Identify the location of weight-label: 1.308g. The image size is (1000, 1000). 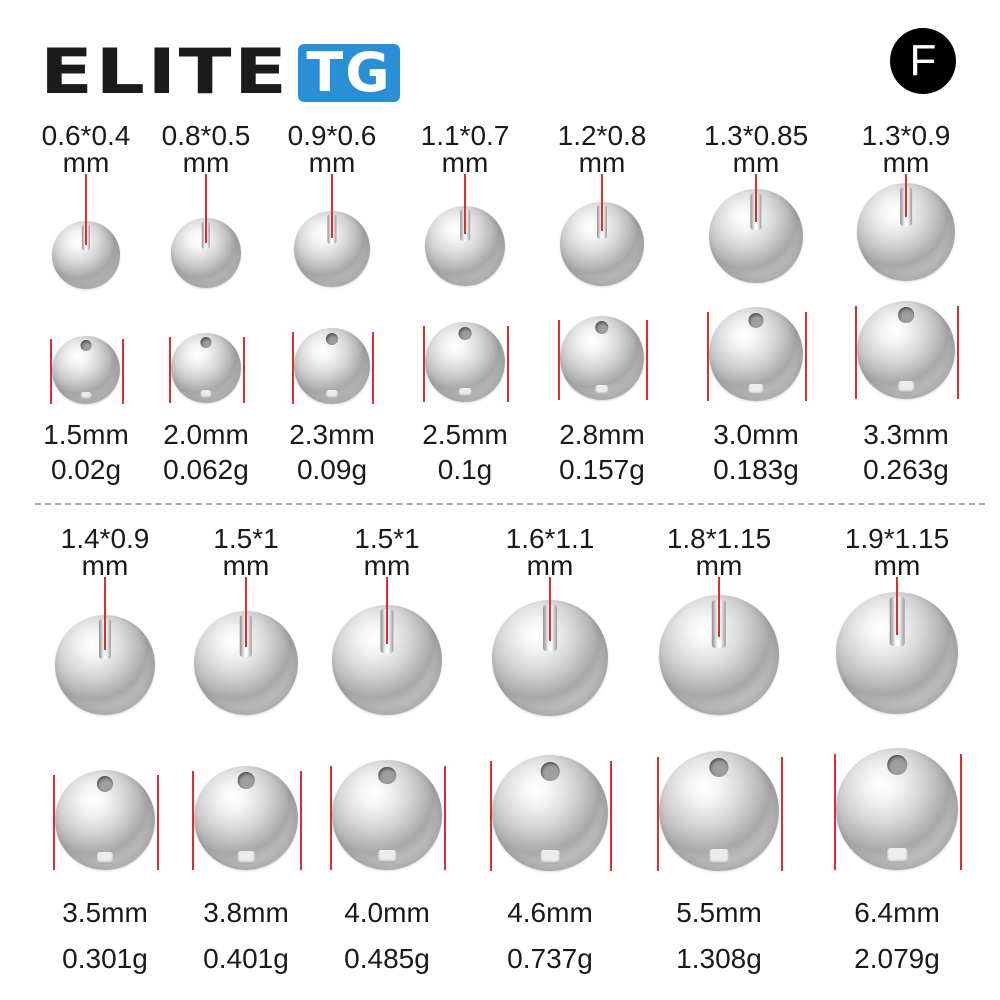
(719, 958).